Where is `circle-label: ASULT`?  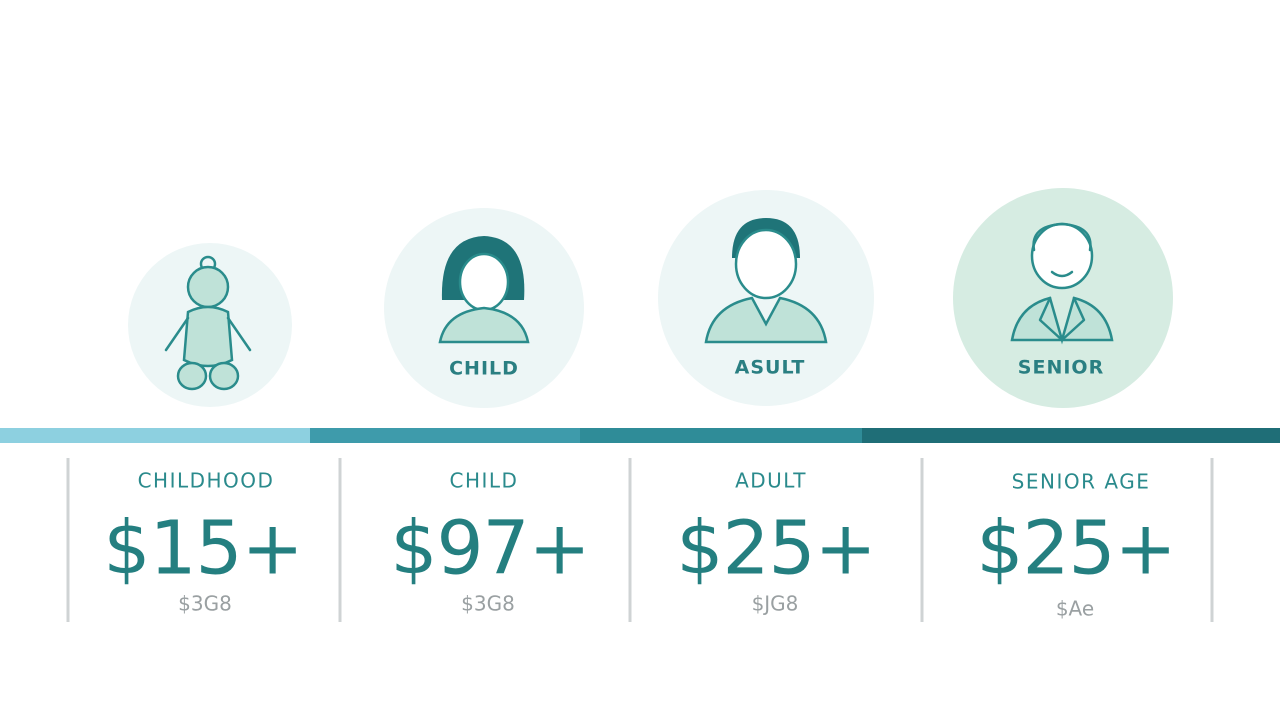 circle-label: ASULT is located at coordinates (770, 368).